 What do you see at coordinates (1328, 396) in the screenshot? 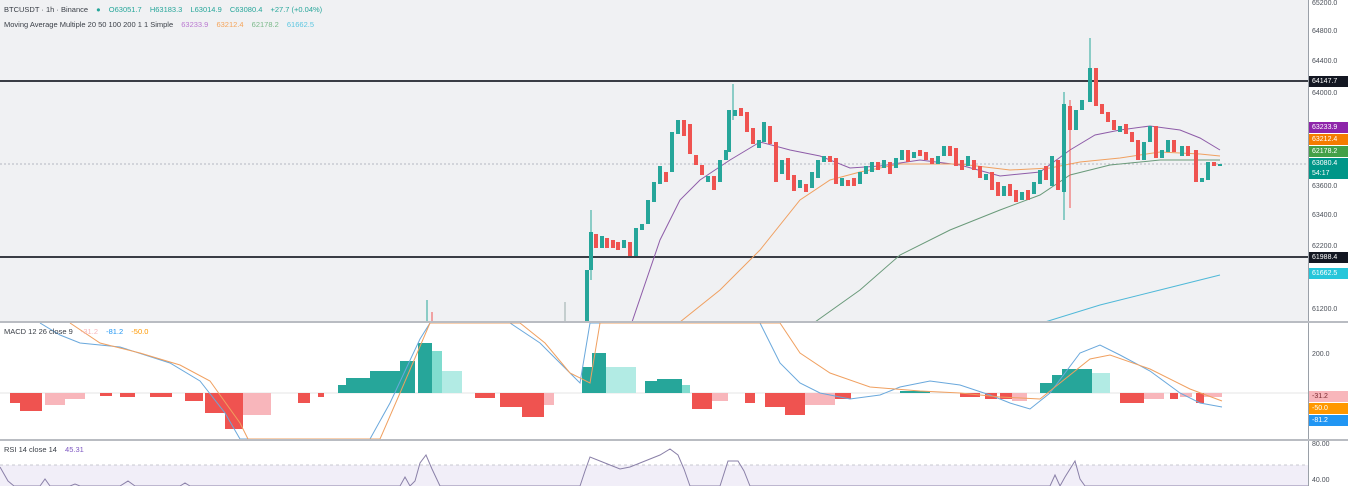
I see `macd-histogram-tag: -31.2` at bounding box center [1328, 396].